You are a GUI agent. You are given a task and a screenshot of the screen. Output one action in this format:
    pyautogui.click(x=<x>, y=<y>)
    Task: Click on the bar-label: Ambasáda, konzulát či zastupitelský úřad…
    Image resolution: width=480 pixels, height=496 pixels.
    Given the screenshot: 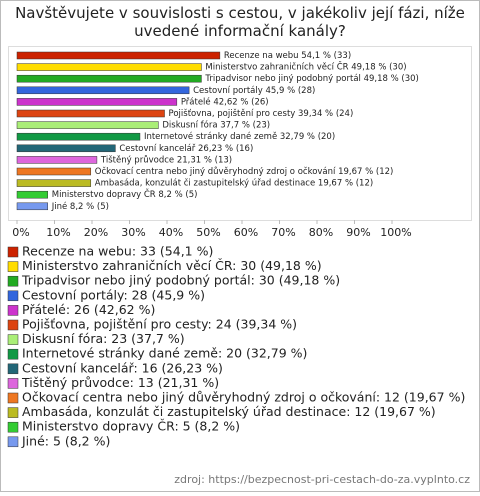 What is the action you would take?
    pyautogui.click(x=234, y=183)
    